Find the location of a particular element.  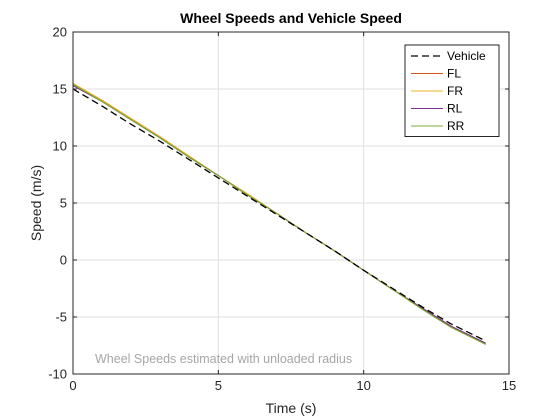

x-axis-label: Time (s) is located at coordinates (291, 408).